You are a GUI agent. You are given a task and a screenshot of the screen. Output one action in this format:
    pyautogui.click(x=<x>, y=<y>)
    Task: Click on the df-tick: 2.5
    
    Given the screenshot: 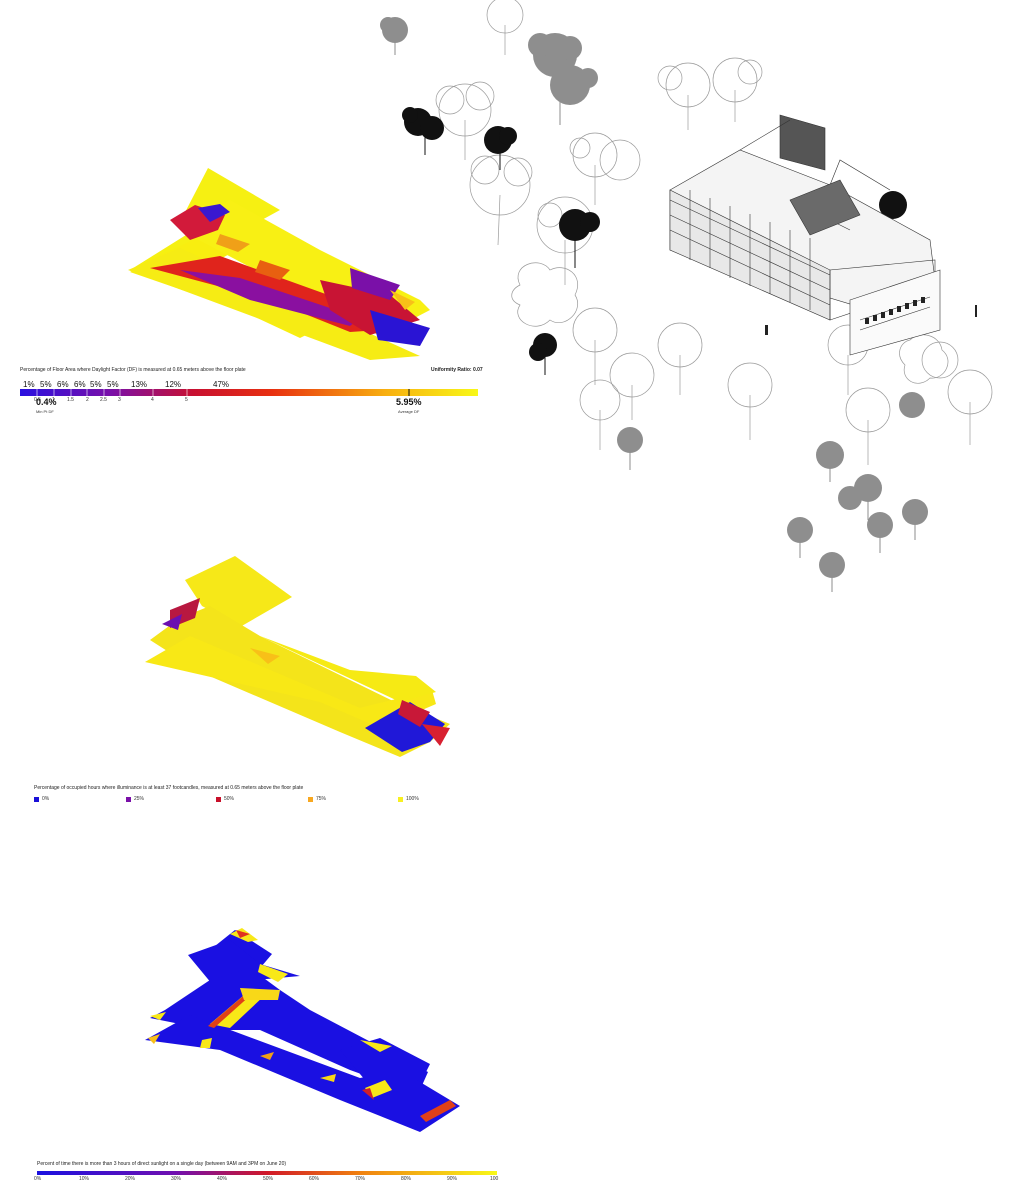 What is the action you would take?
    pyautogui.click(x=103, y=400)
    